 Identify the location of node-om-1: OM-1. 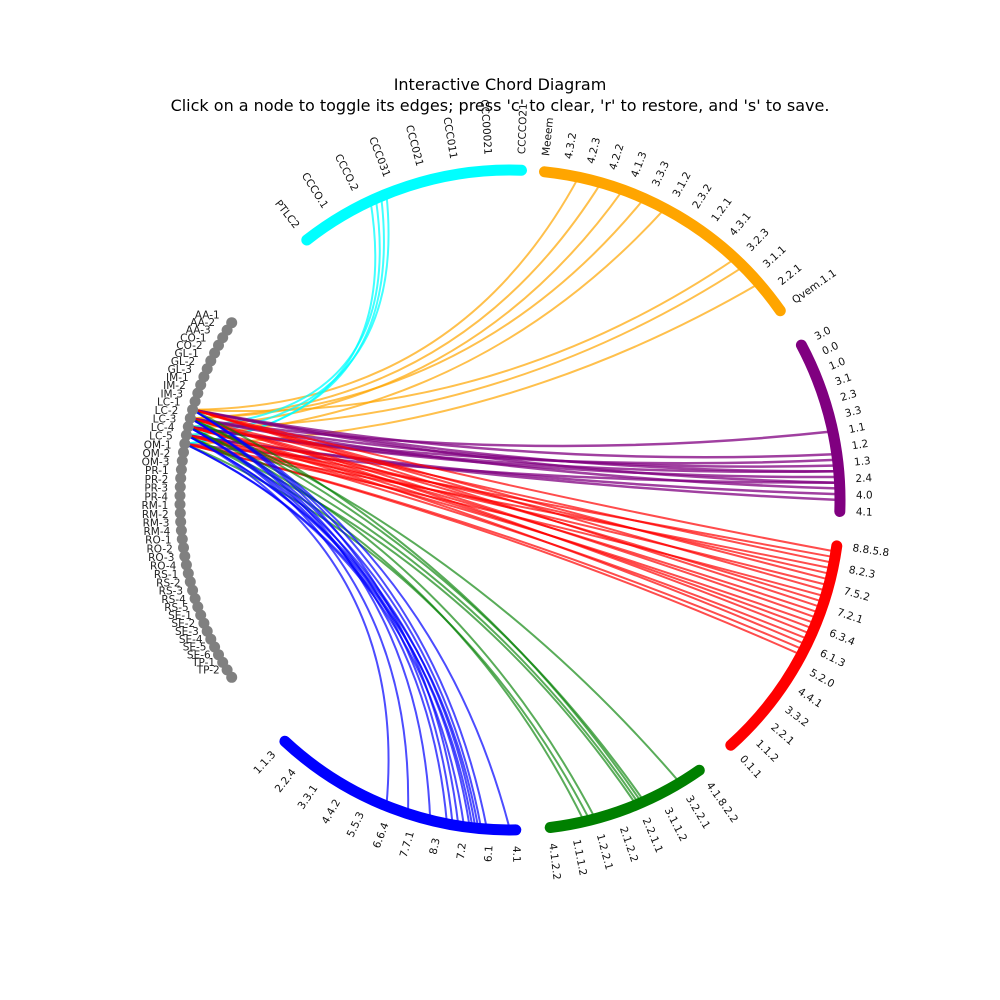
(166, 448).